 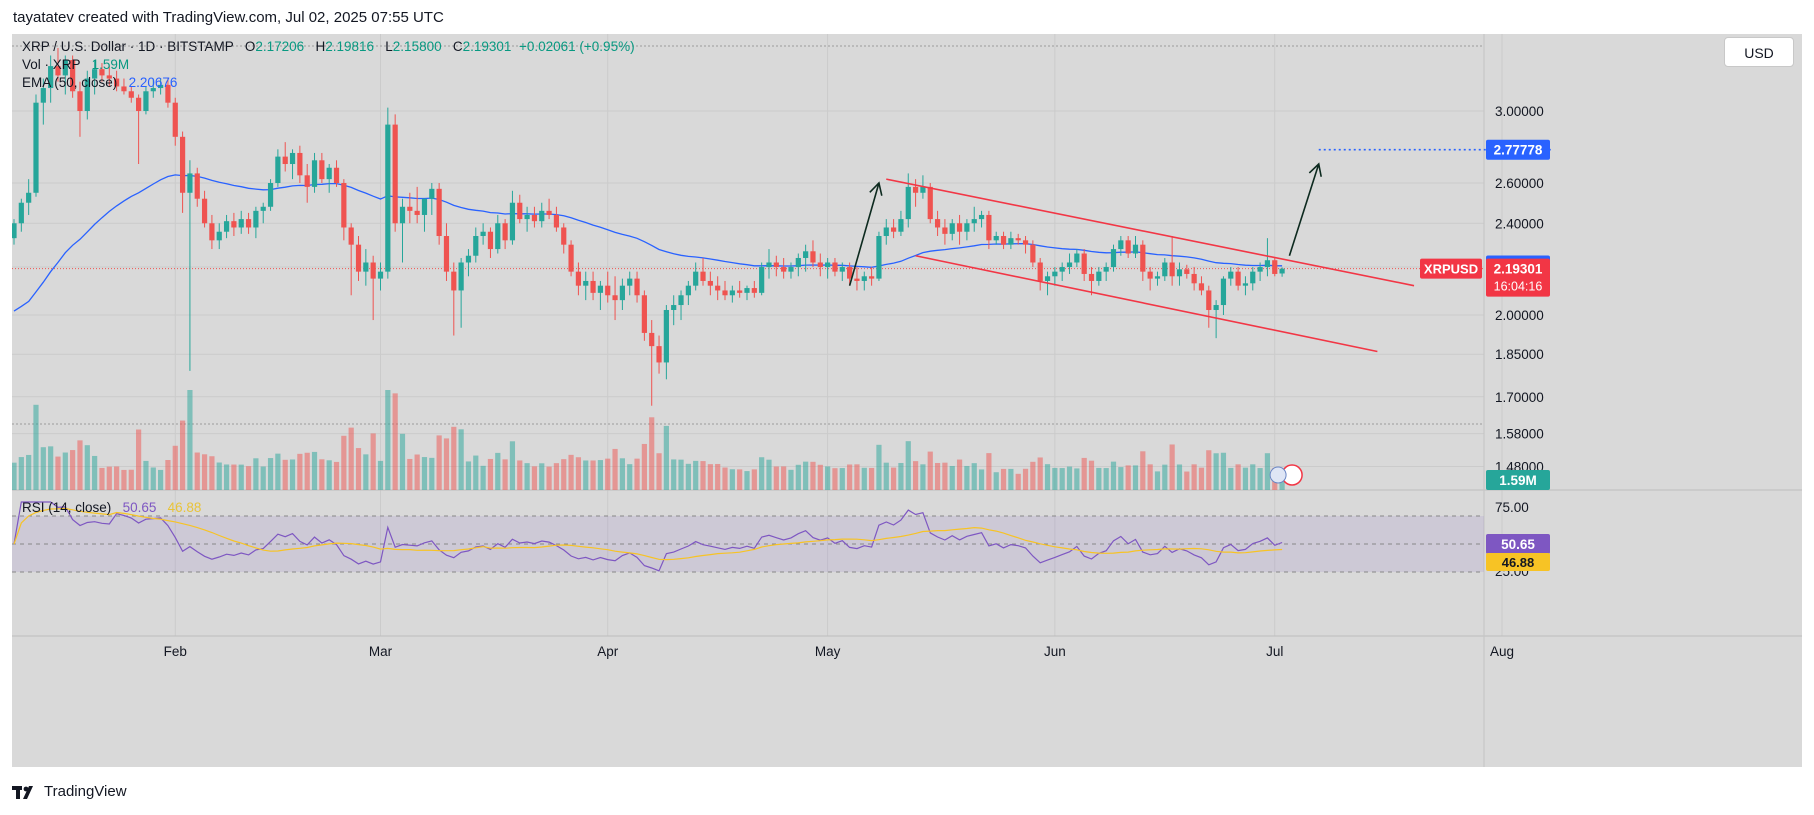 What do you see at coordinates (1519, 223) in the screenshot?
I see `price-tick-label: 2.40000` at bounding box center [1519, 223].